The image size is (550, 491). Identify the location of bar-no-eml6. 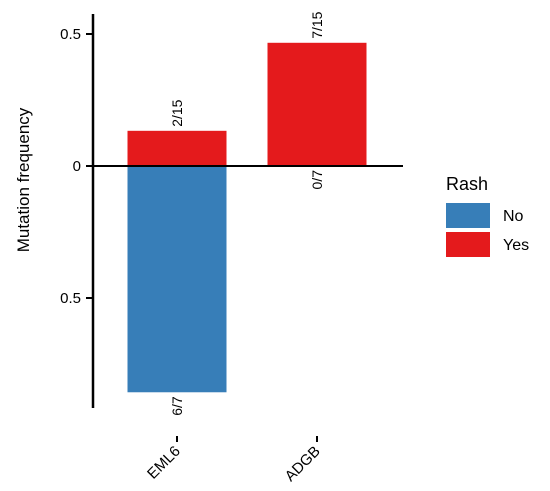
(177, 279).